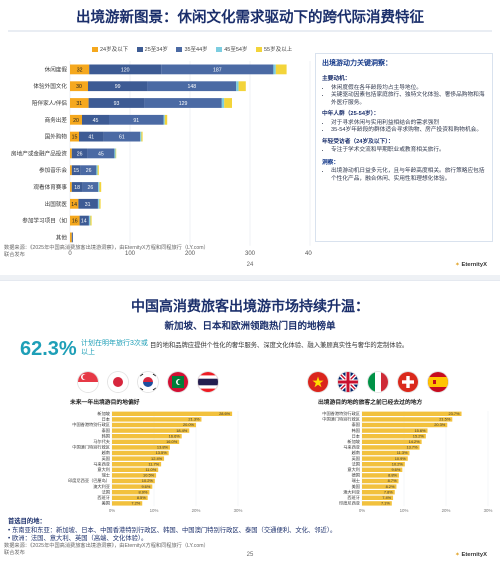  What do you see at coordinates (148, 382) in the screenshot?
I see `korea-flag-icon` at bounding box center [148, 382].